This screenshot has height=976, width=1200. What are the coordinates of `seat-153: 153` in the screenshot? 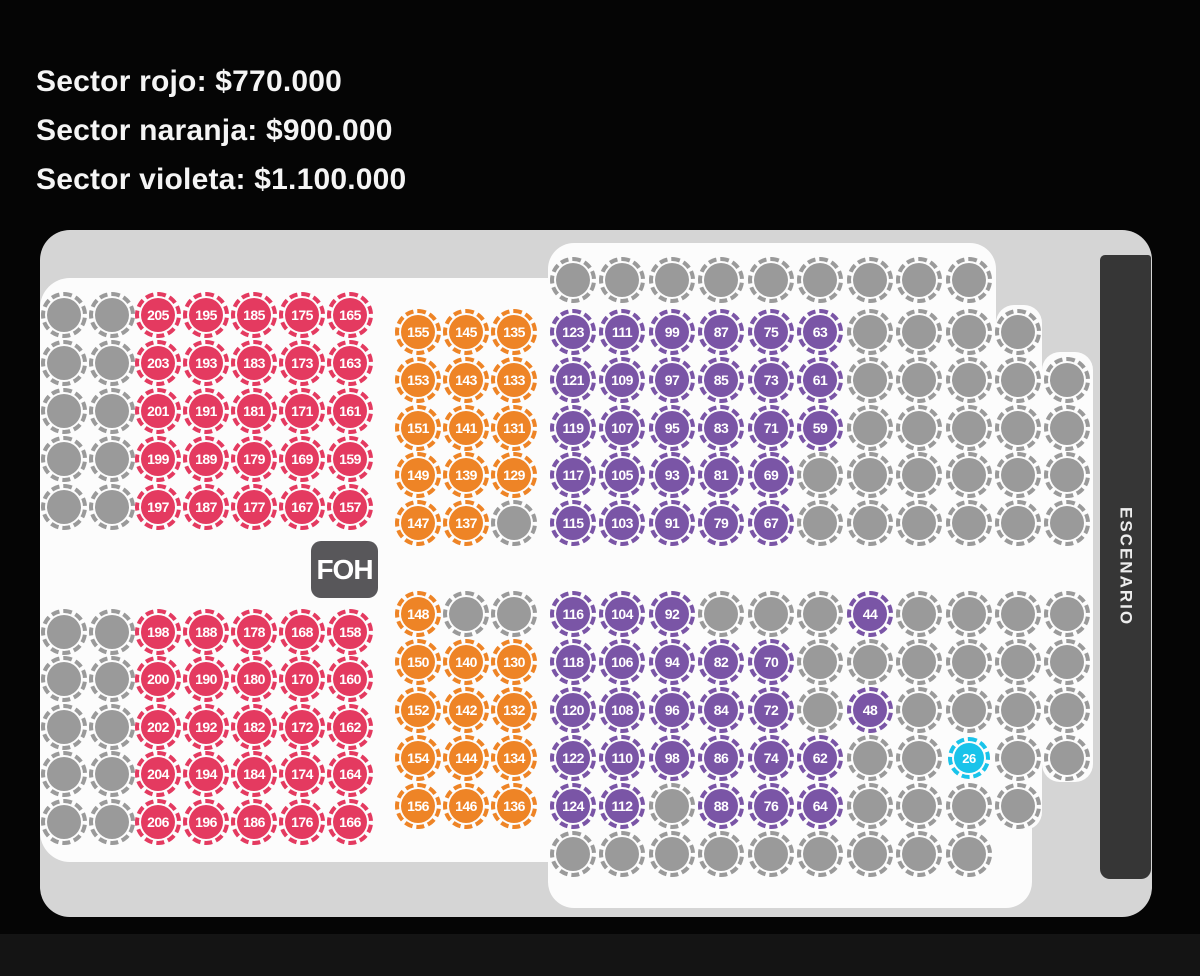 It's located at (418, 380).